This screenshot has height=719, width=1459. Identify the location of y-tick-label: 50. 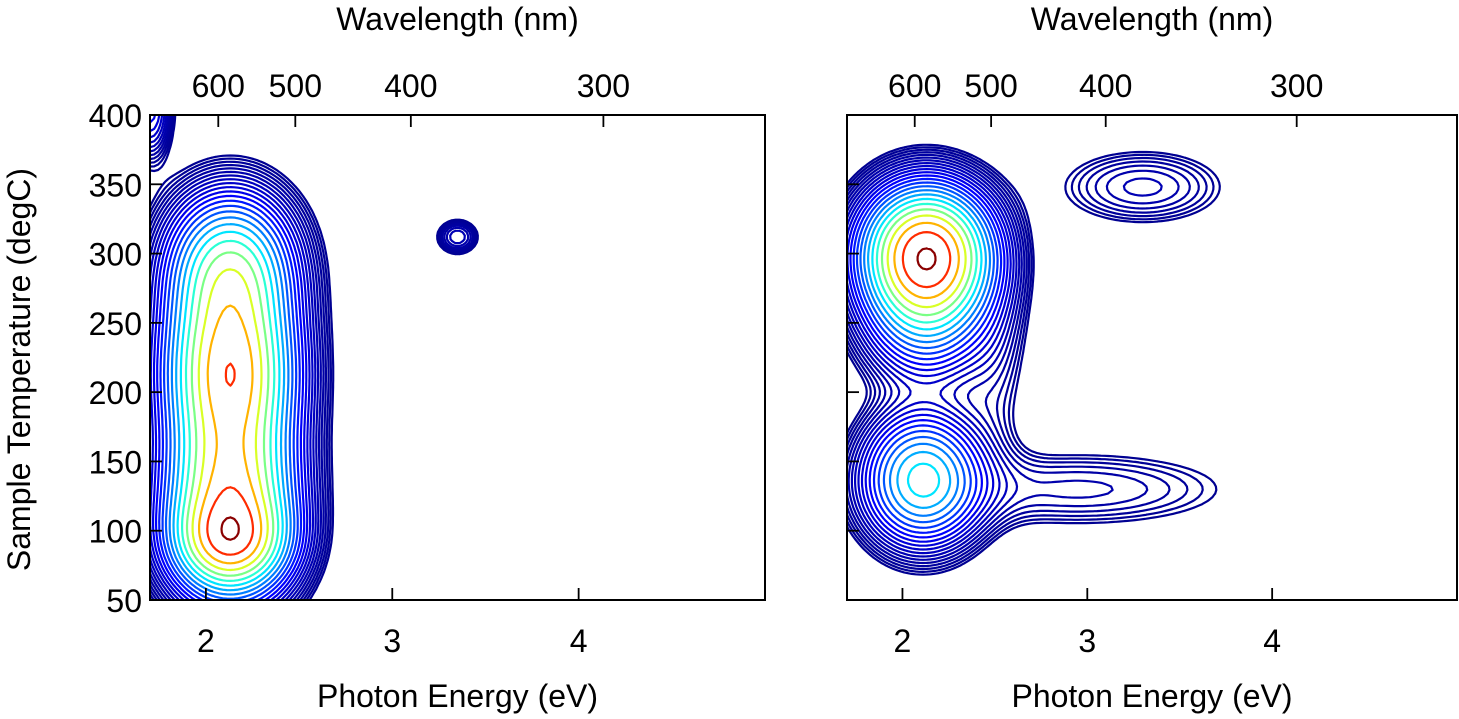
(124, 601).